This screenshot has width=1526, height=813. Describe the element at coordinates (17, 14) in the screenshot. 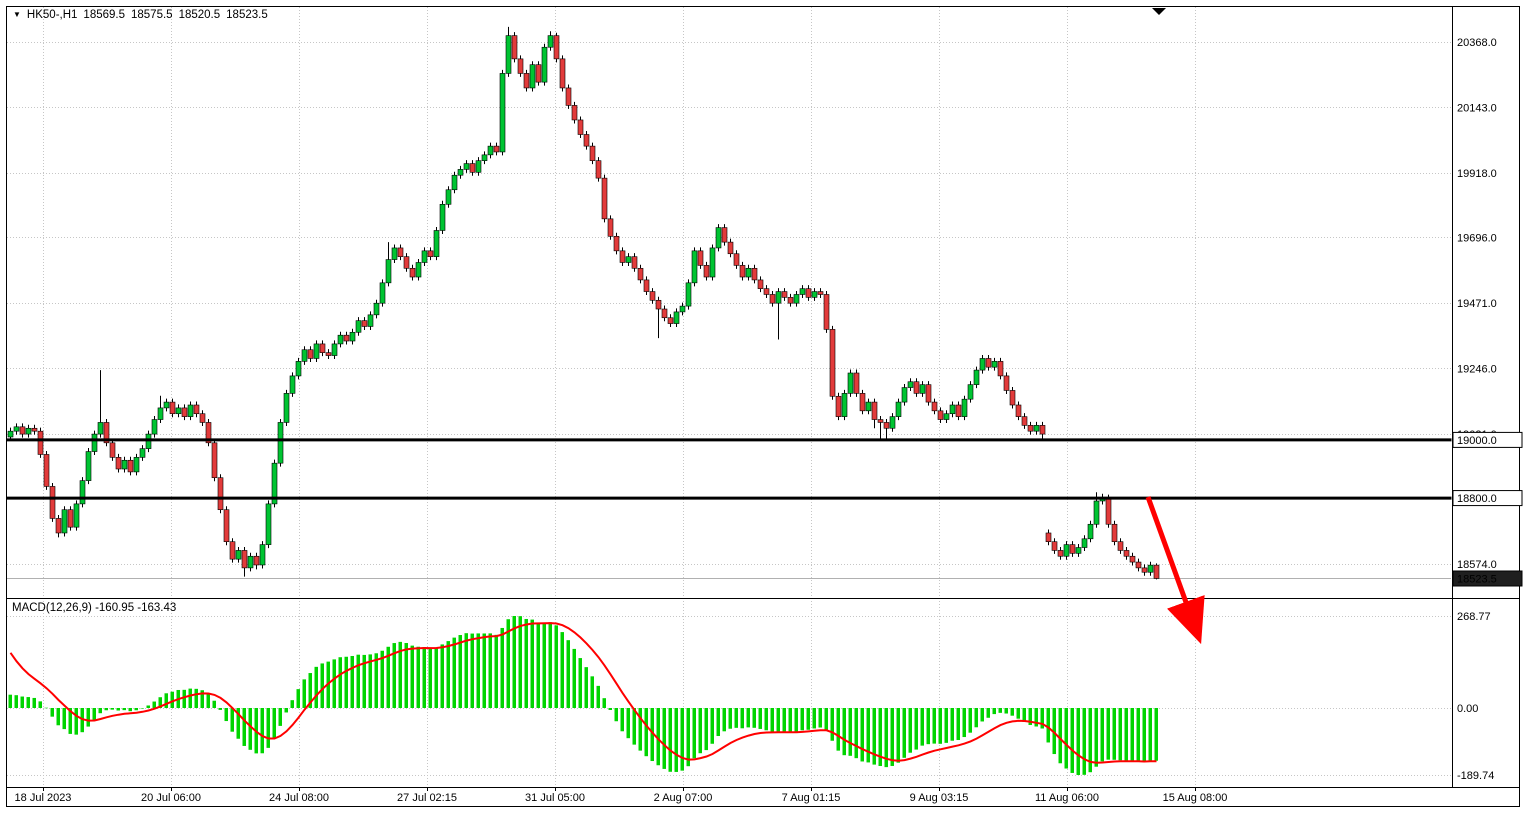

I see `collapse-icon: ▼` at that location.